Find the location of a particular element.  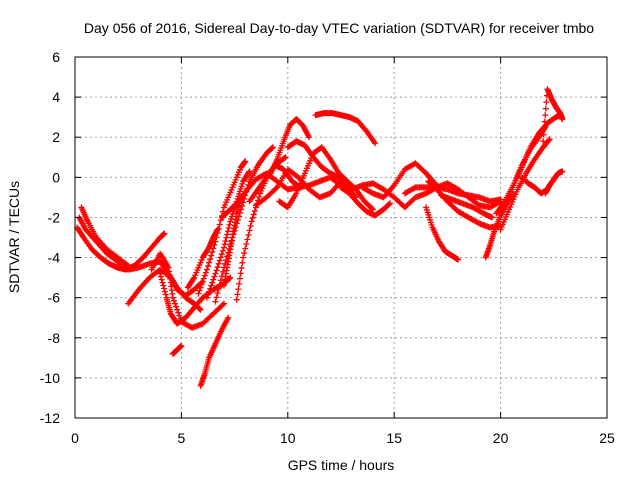

y-tick-label: 6 is located at coordinates (56, 57).